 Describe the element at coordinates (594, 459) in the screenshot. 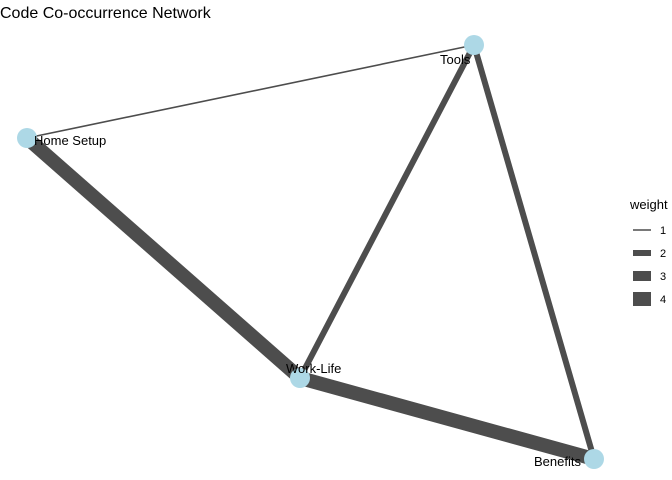

I see `node-benefits` at that location.